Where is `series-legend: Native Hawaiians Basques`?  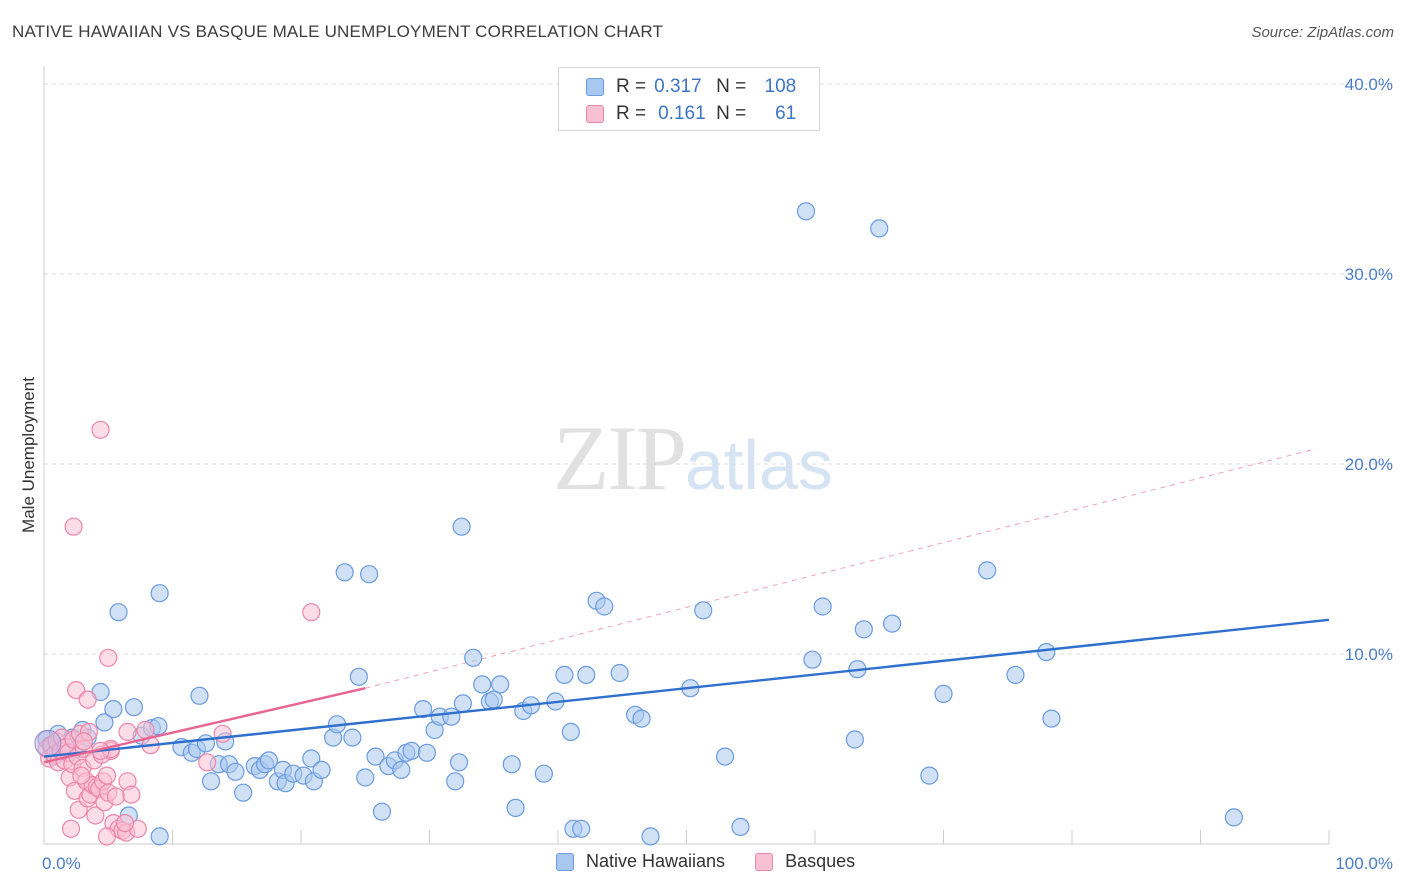 series-legend: Native Hawaiians Basques is located at coordinates (720, 861).